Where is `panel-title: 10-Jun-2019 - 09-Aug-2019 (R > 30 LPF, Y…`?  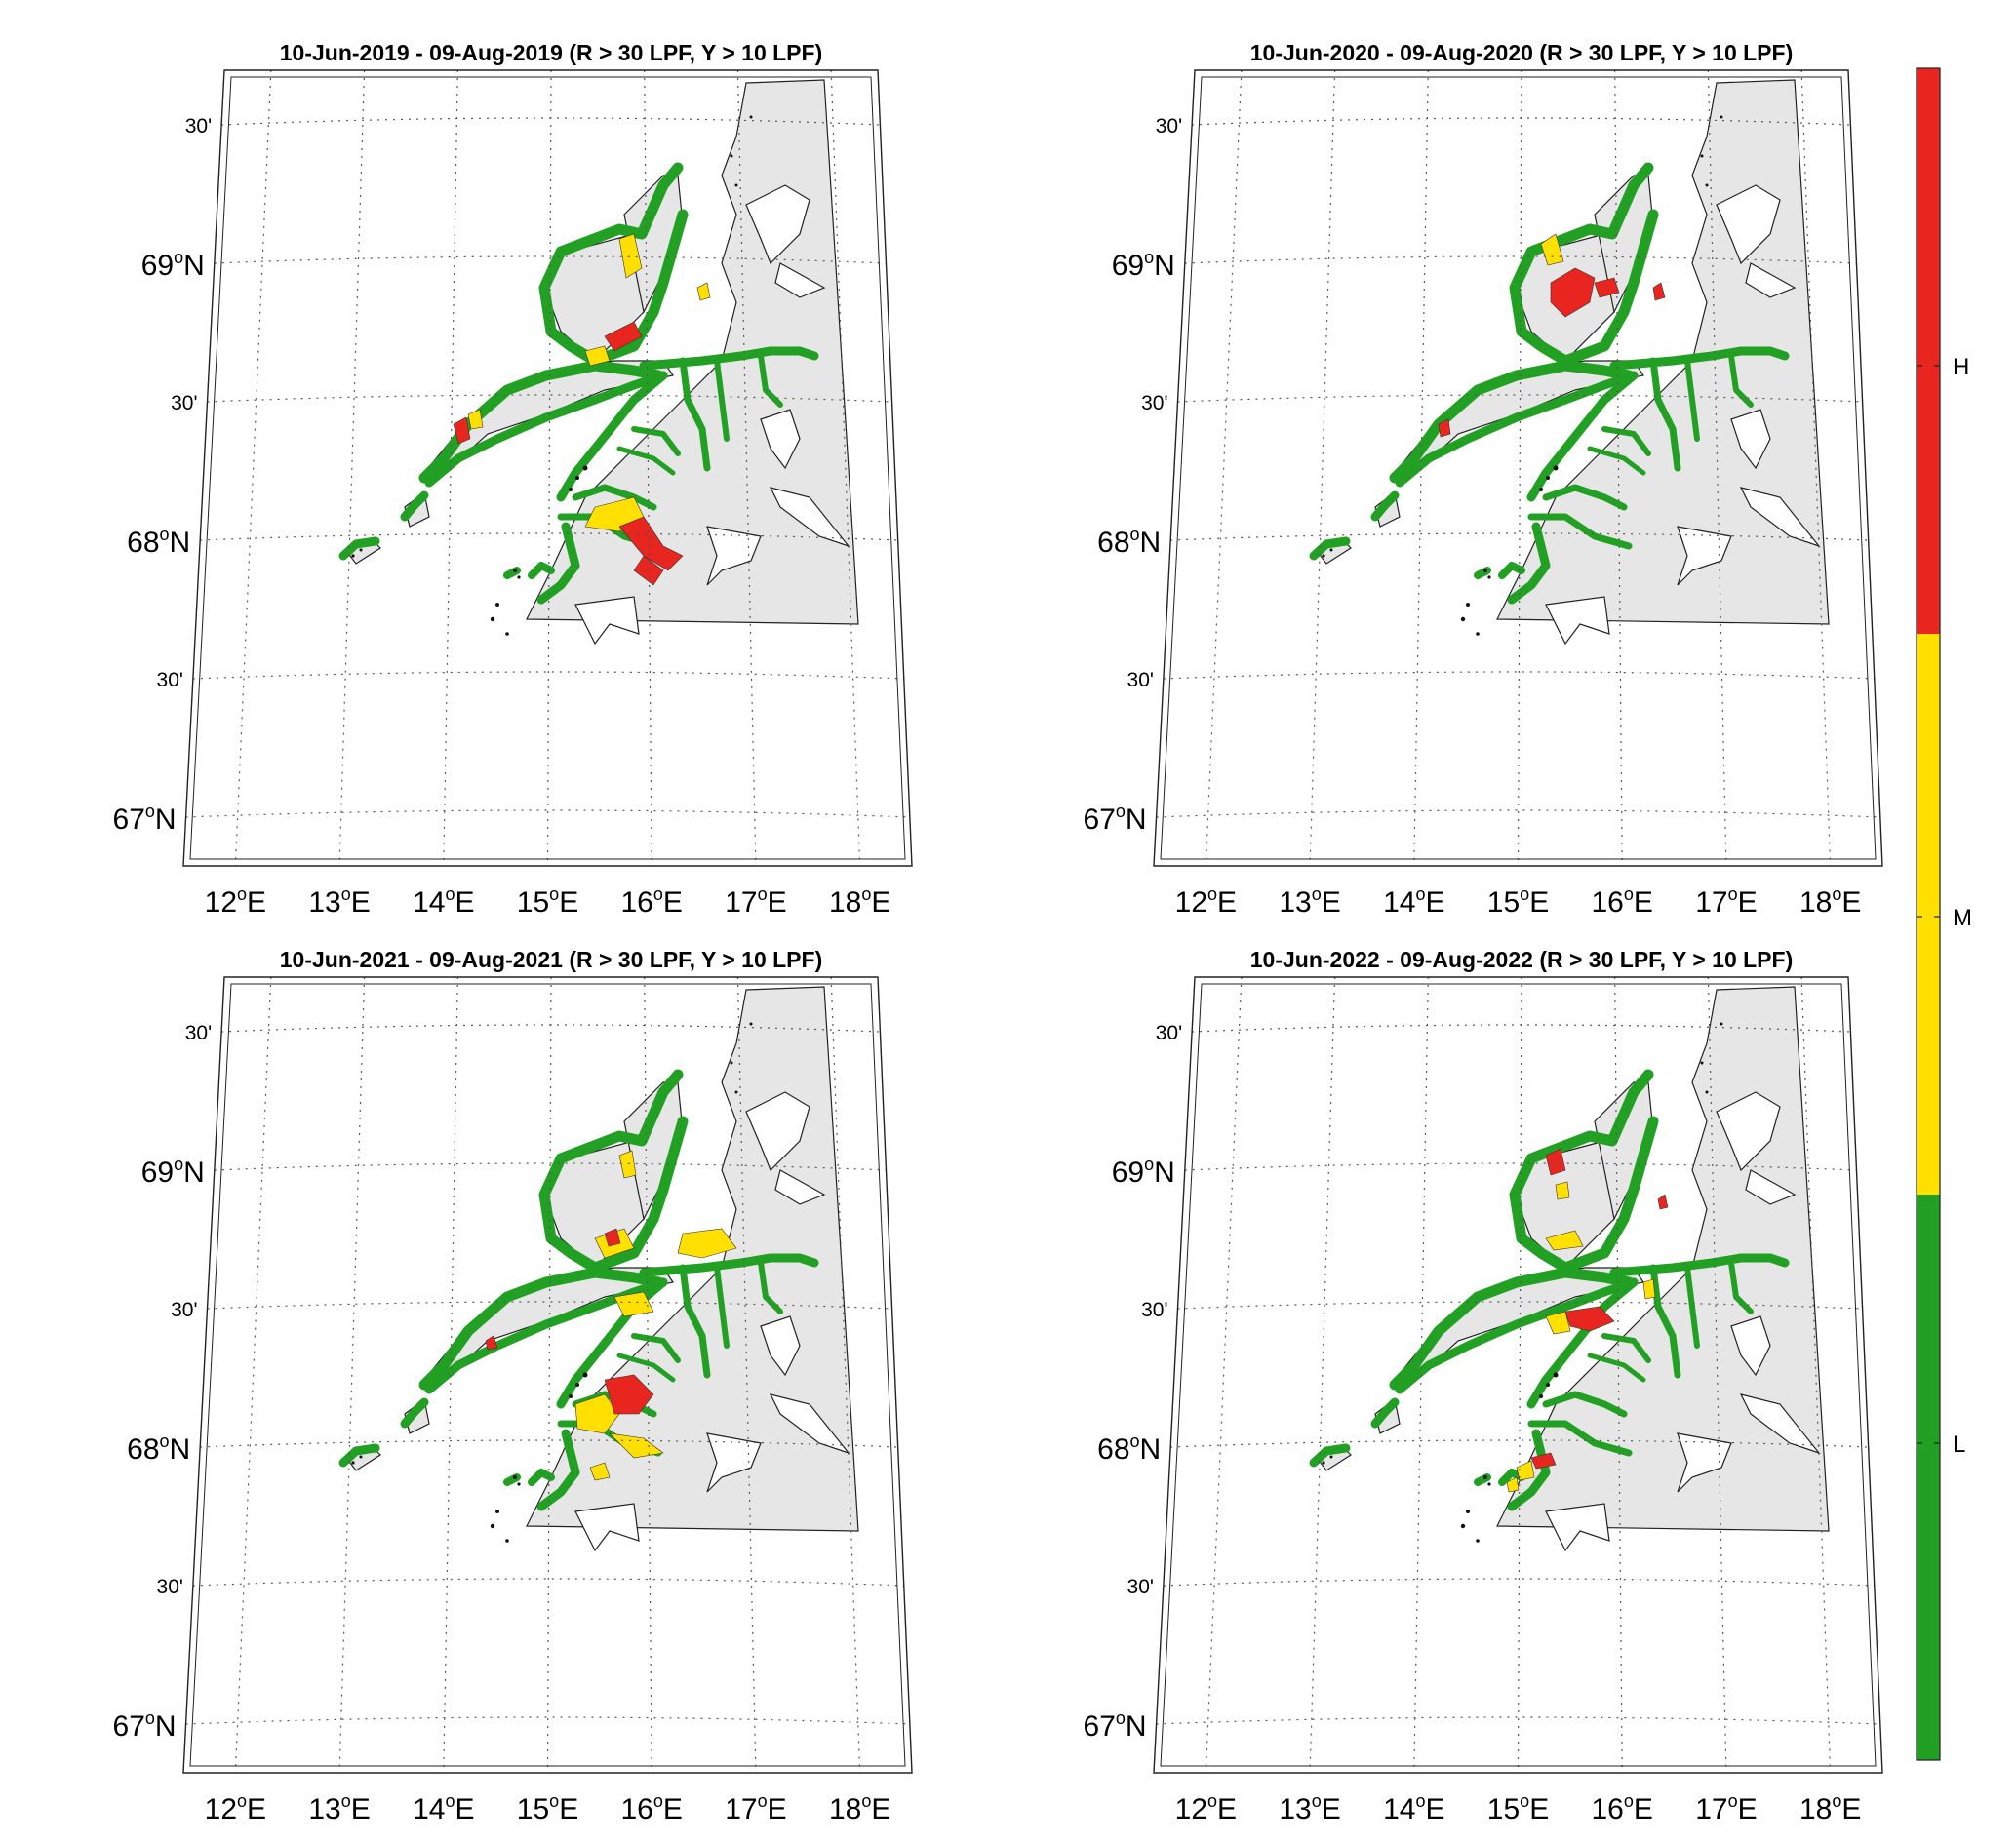 panel-title: 10-Jun-2019 - 09-Aug-2019 (R > 30 LPF, Y… is located at coordinates (551, 52).